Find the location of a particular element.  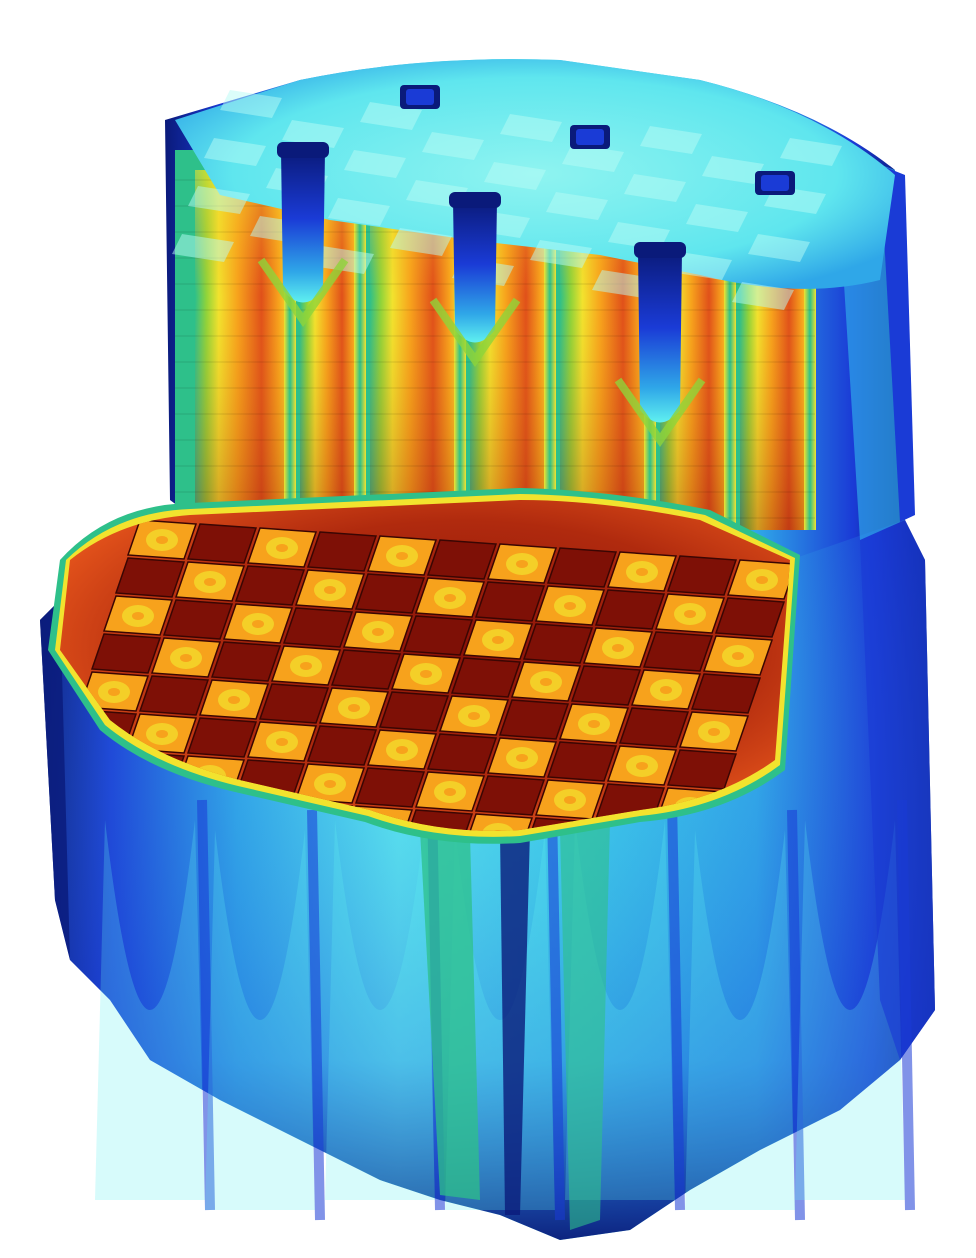

flux-gap is located at coordinates (515, 1022).